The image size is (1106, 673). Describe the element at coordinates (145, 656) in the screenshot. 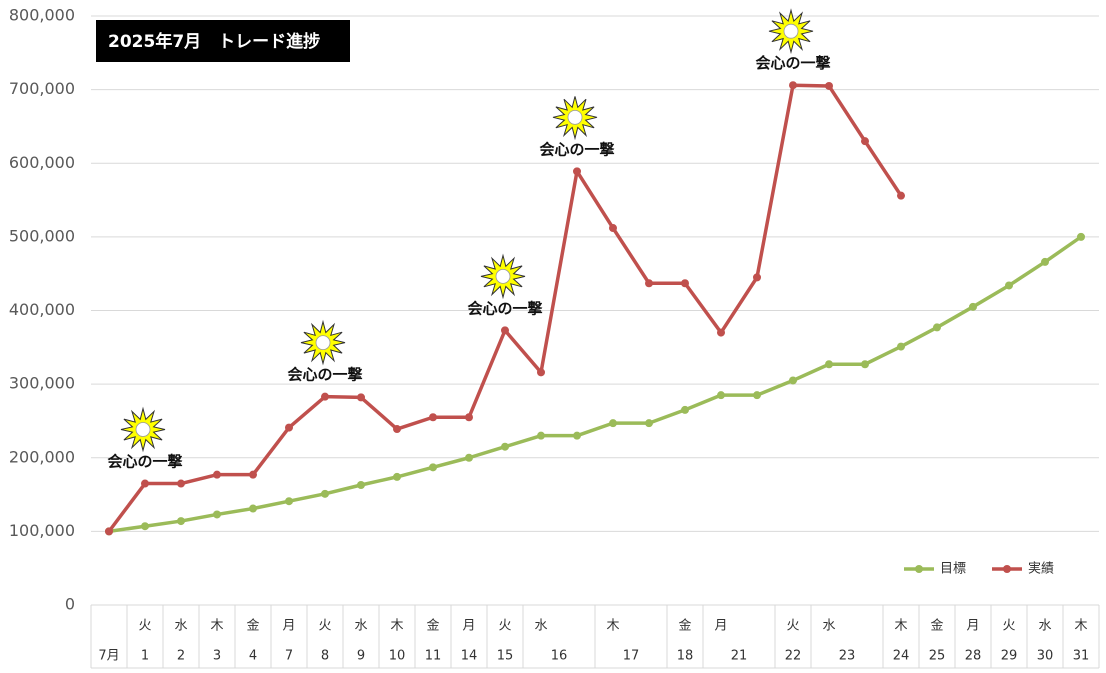

I see `x-date-label: 1` at that location.